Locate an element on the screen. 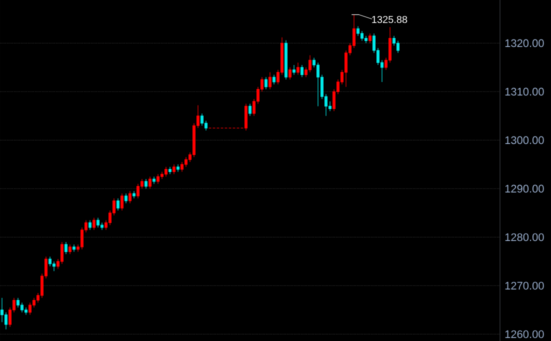  y-tick-label: 1320.00 is located at coordinates (524, 43).